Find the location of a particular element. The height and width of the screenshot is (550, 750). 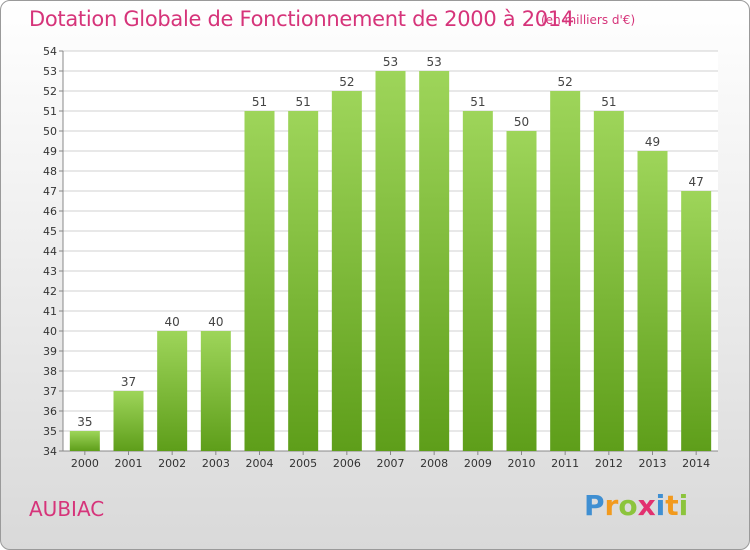

y-tick-label: 39 is located at coordinates (50, 351).